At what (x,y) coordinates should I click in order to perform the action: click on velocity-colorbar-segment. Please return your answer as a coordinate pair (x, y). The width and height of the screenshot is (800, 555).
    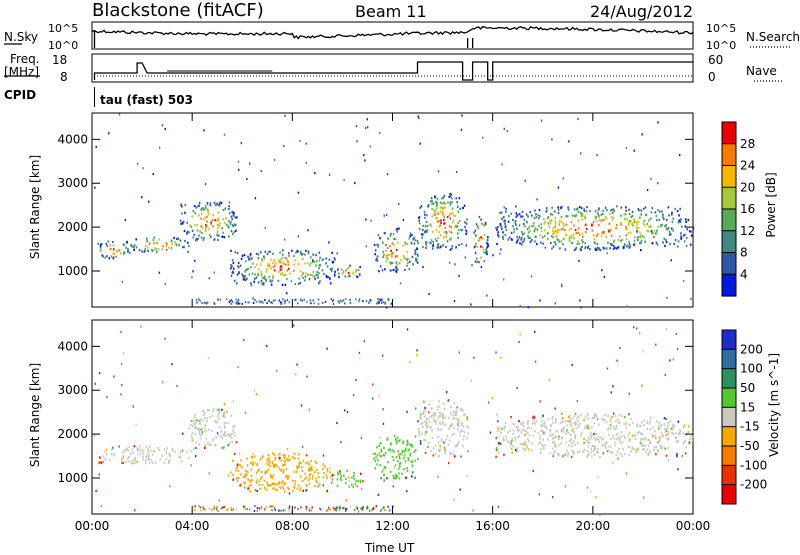
    Looking at the image, I should click on (729, 436).